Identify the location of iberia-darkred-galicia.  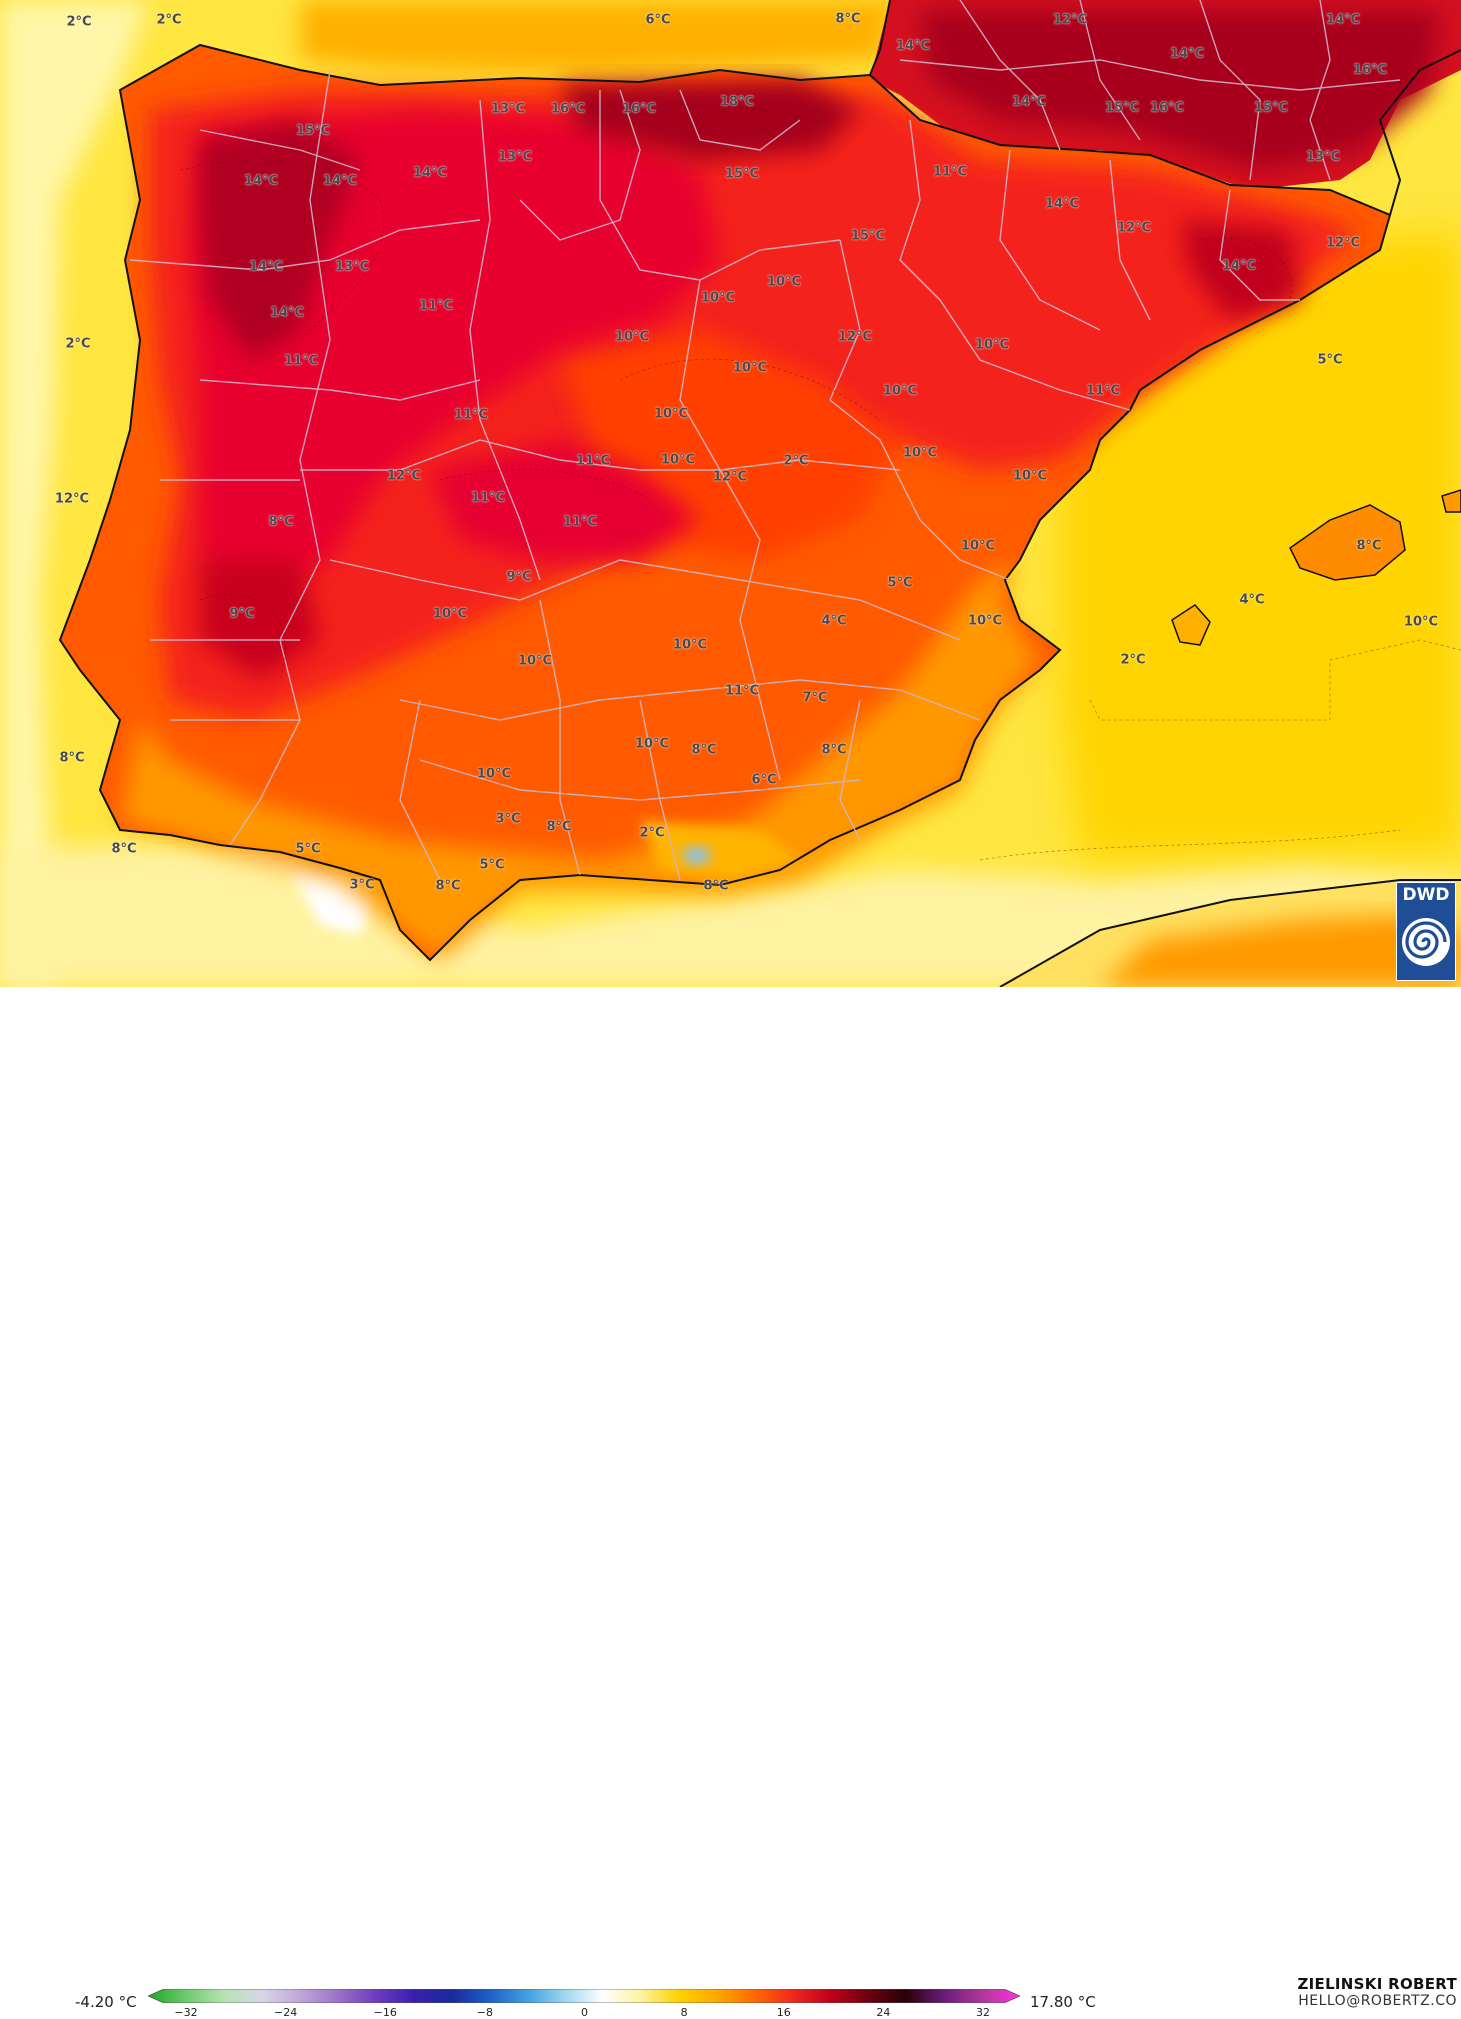
(280, 240).